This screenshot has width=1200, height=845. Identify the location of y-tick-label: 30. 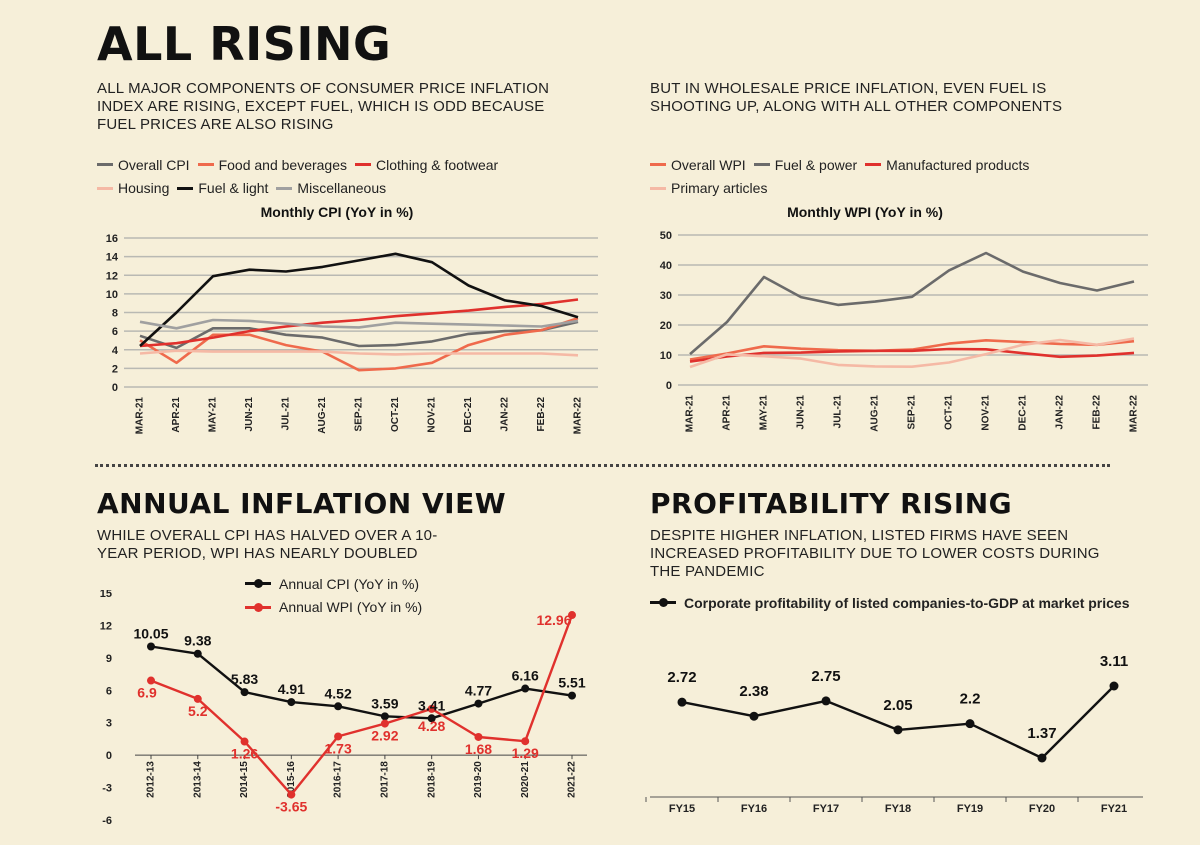
(666, 296).